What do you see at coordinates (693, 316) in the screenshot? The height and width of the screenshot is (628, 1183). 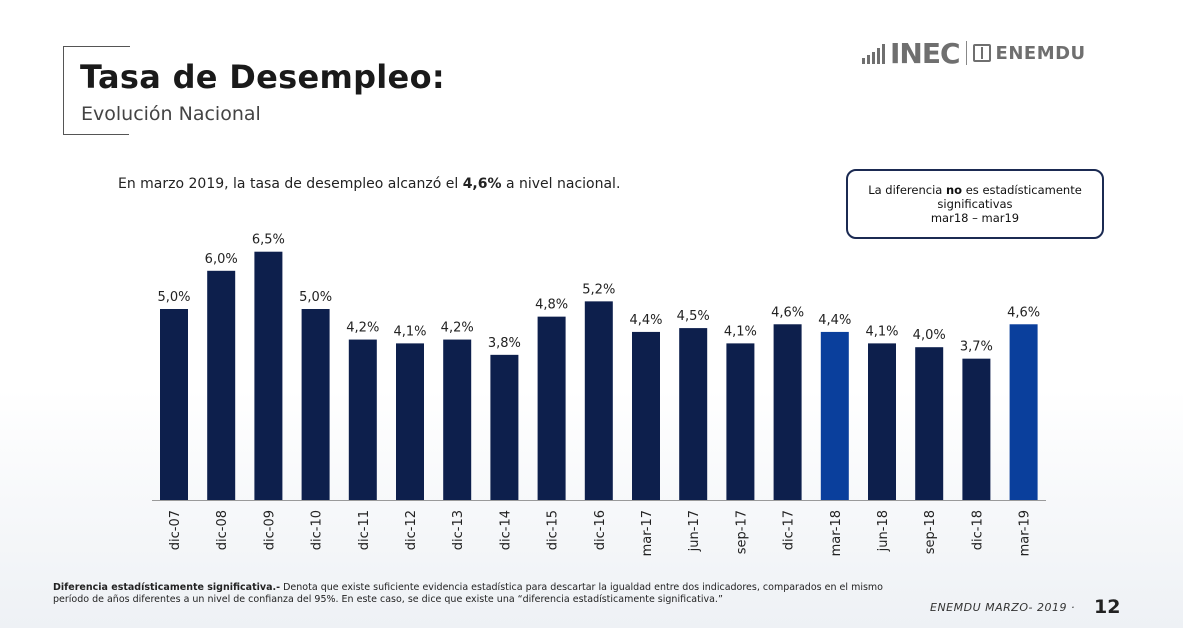 I see `data-label-jun-17: 4,5%` at bounding box center [693, 316].